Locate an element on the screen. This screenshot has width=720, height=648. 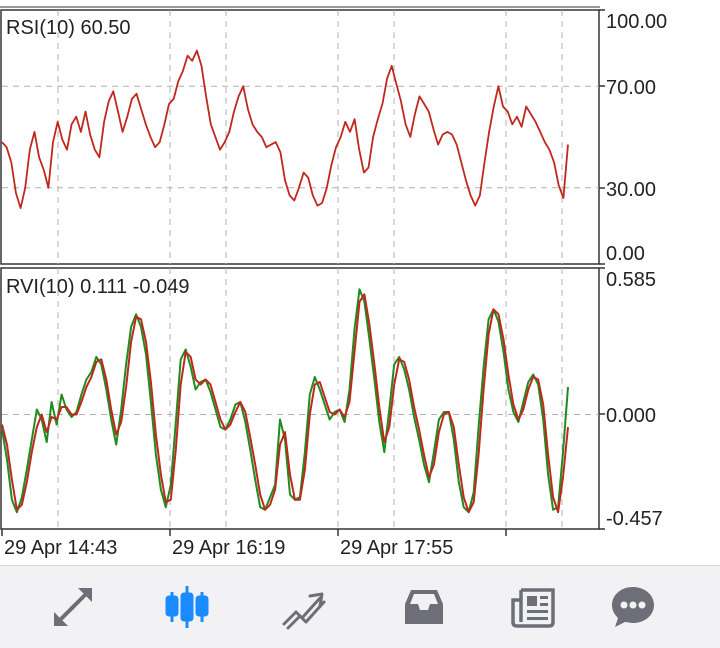
nav-chart is located at coordinates (187, 607).